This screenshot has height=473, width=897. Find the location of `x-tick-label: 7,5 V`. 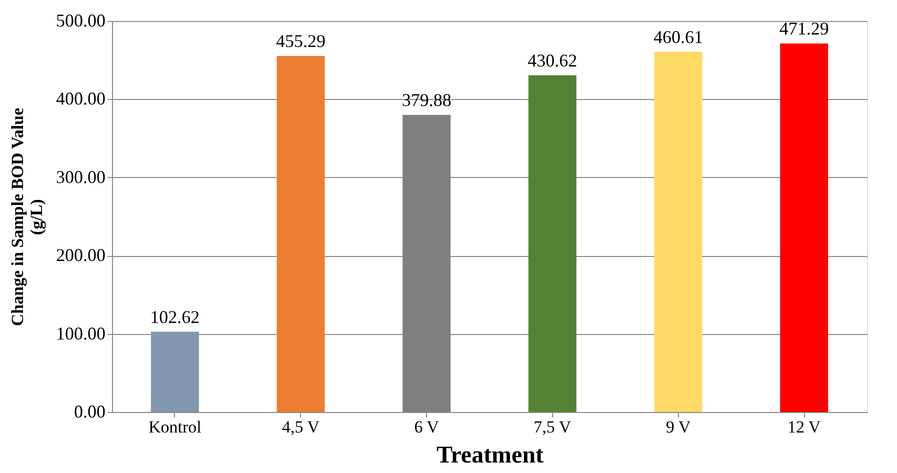

x-tick-label: 7,5 V is located at coordinates (553, 427).